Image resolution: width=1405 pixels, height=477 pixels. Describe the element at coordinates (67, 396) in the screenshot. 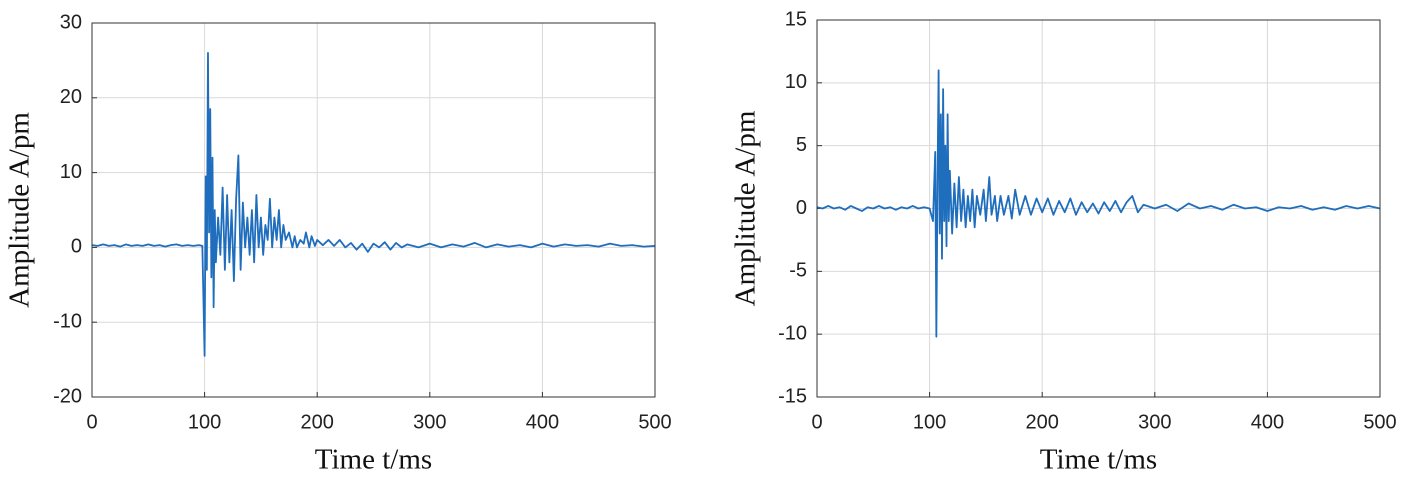

I see `y-tick-label: -20` at that location.